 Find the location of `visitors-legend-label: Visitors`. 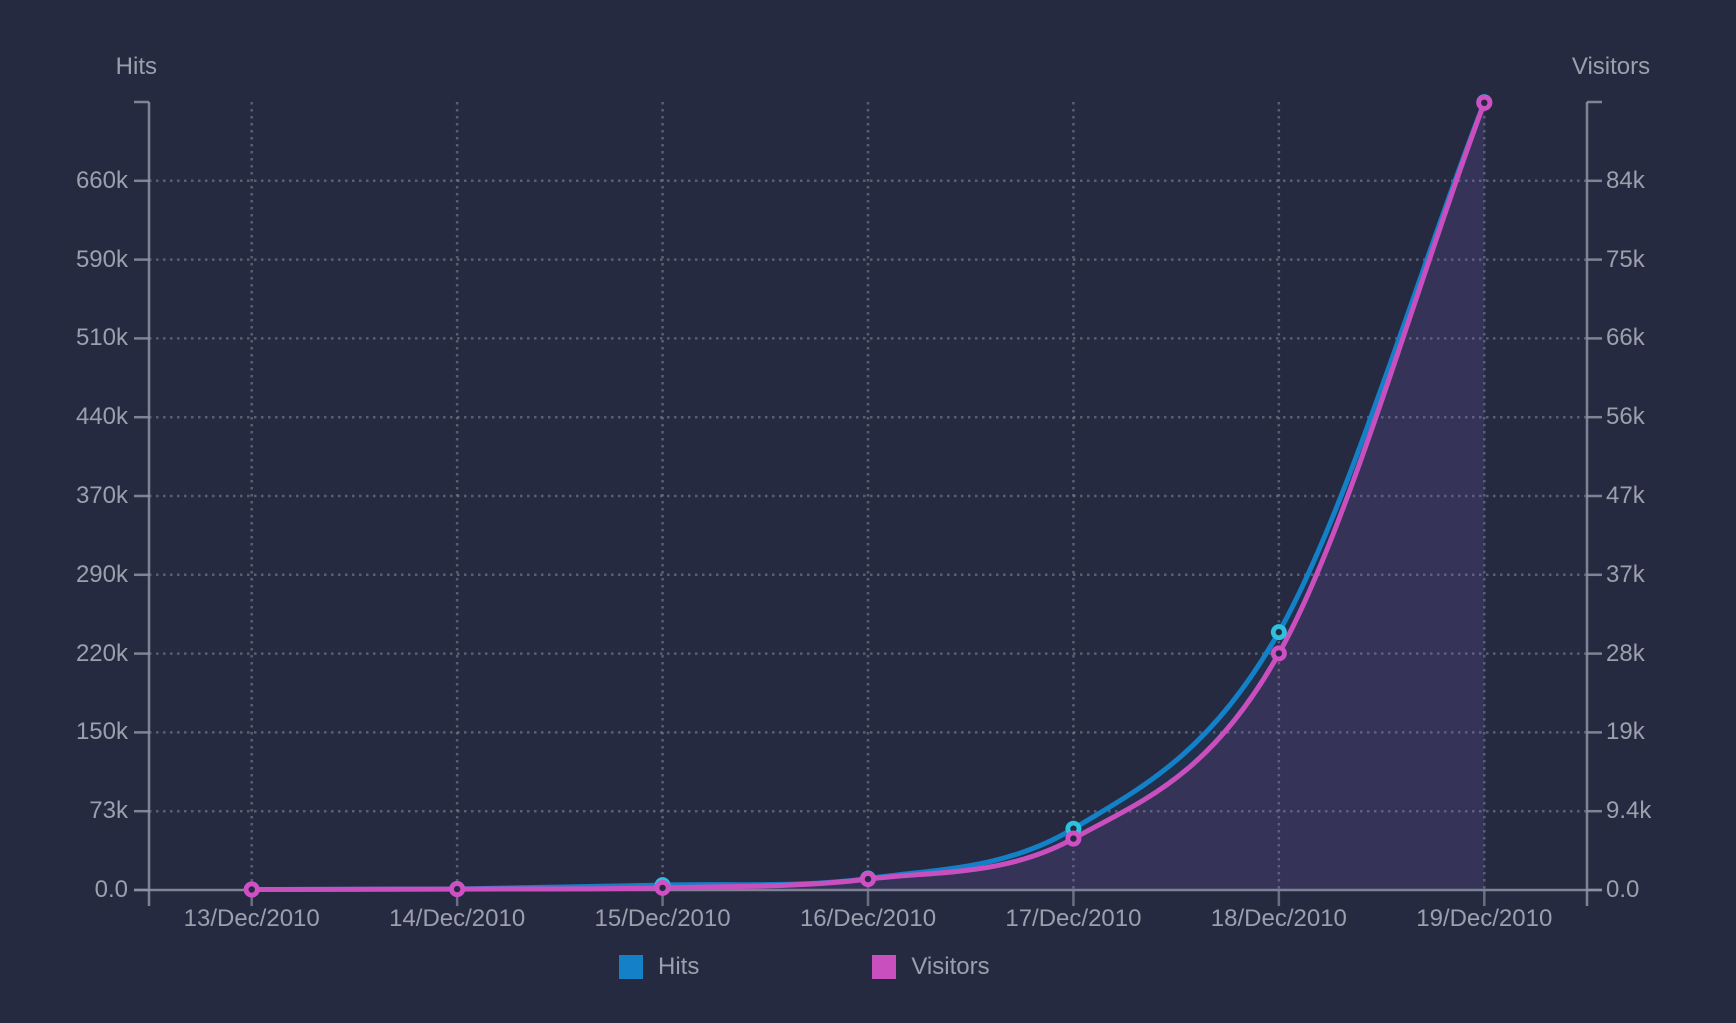

visitors-legend-label: Visitors is located at coordinates (950, 966).